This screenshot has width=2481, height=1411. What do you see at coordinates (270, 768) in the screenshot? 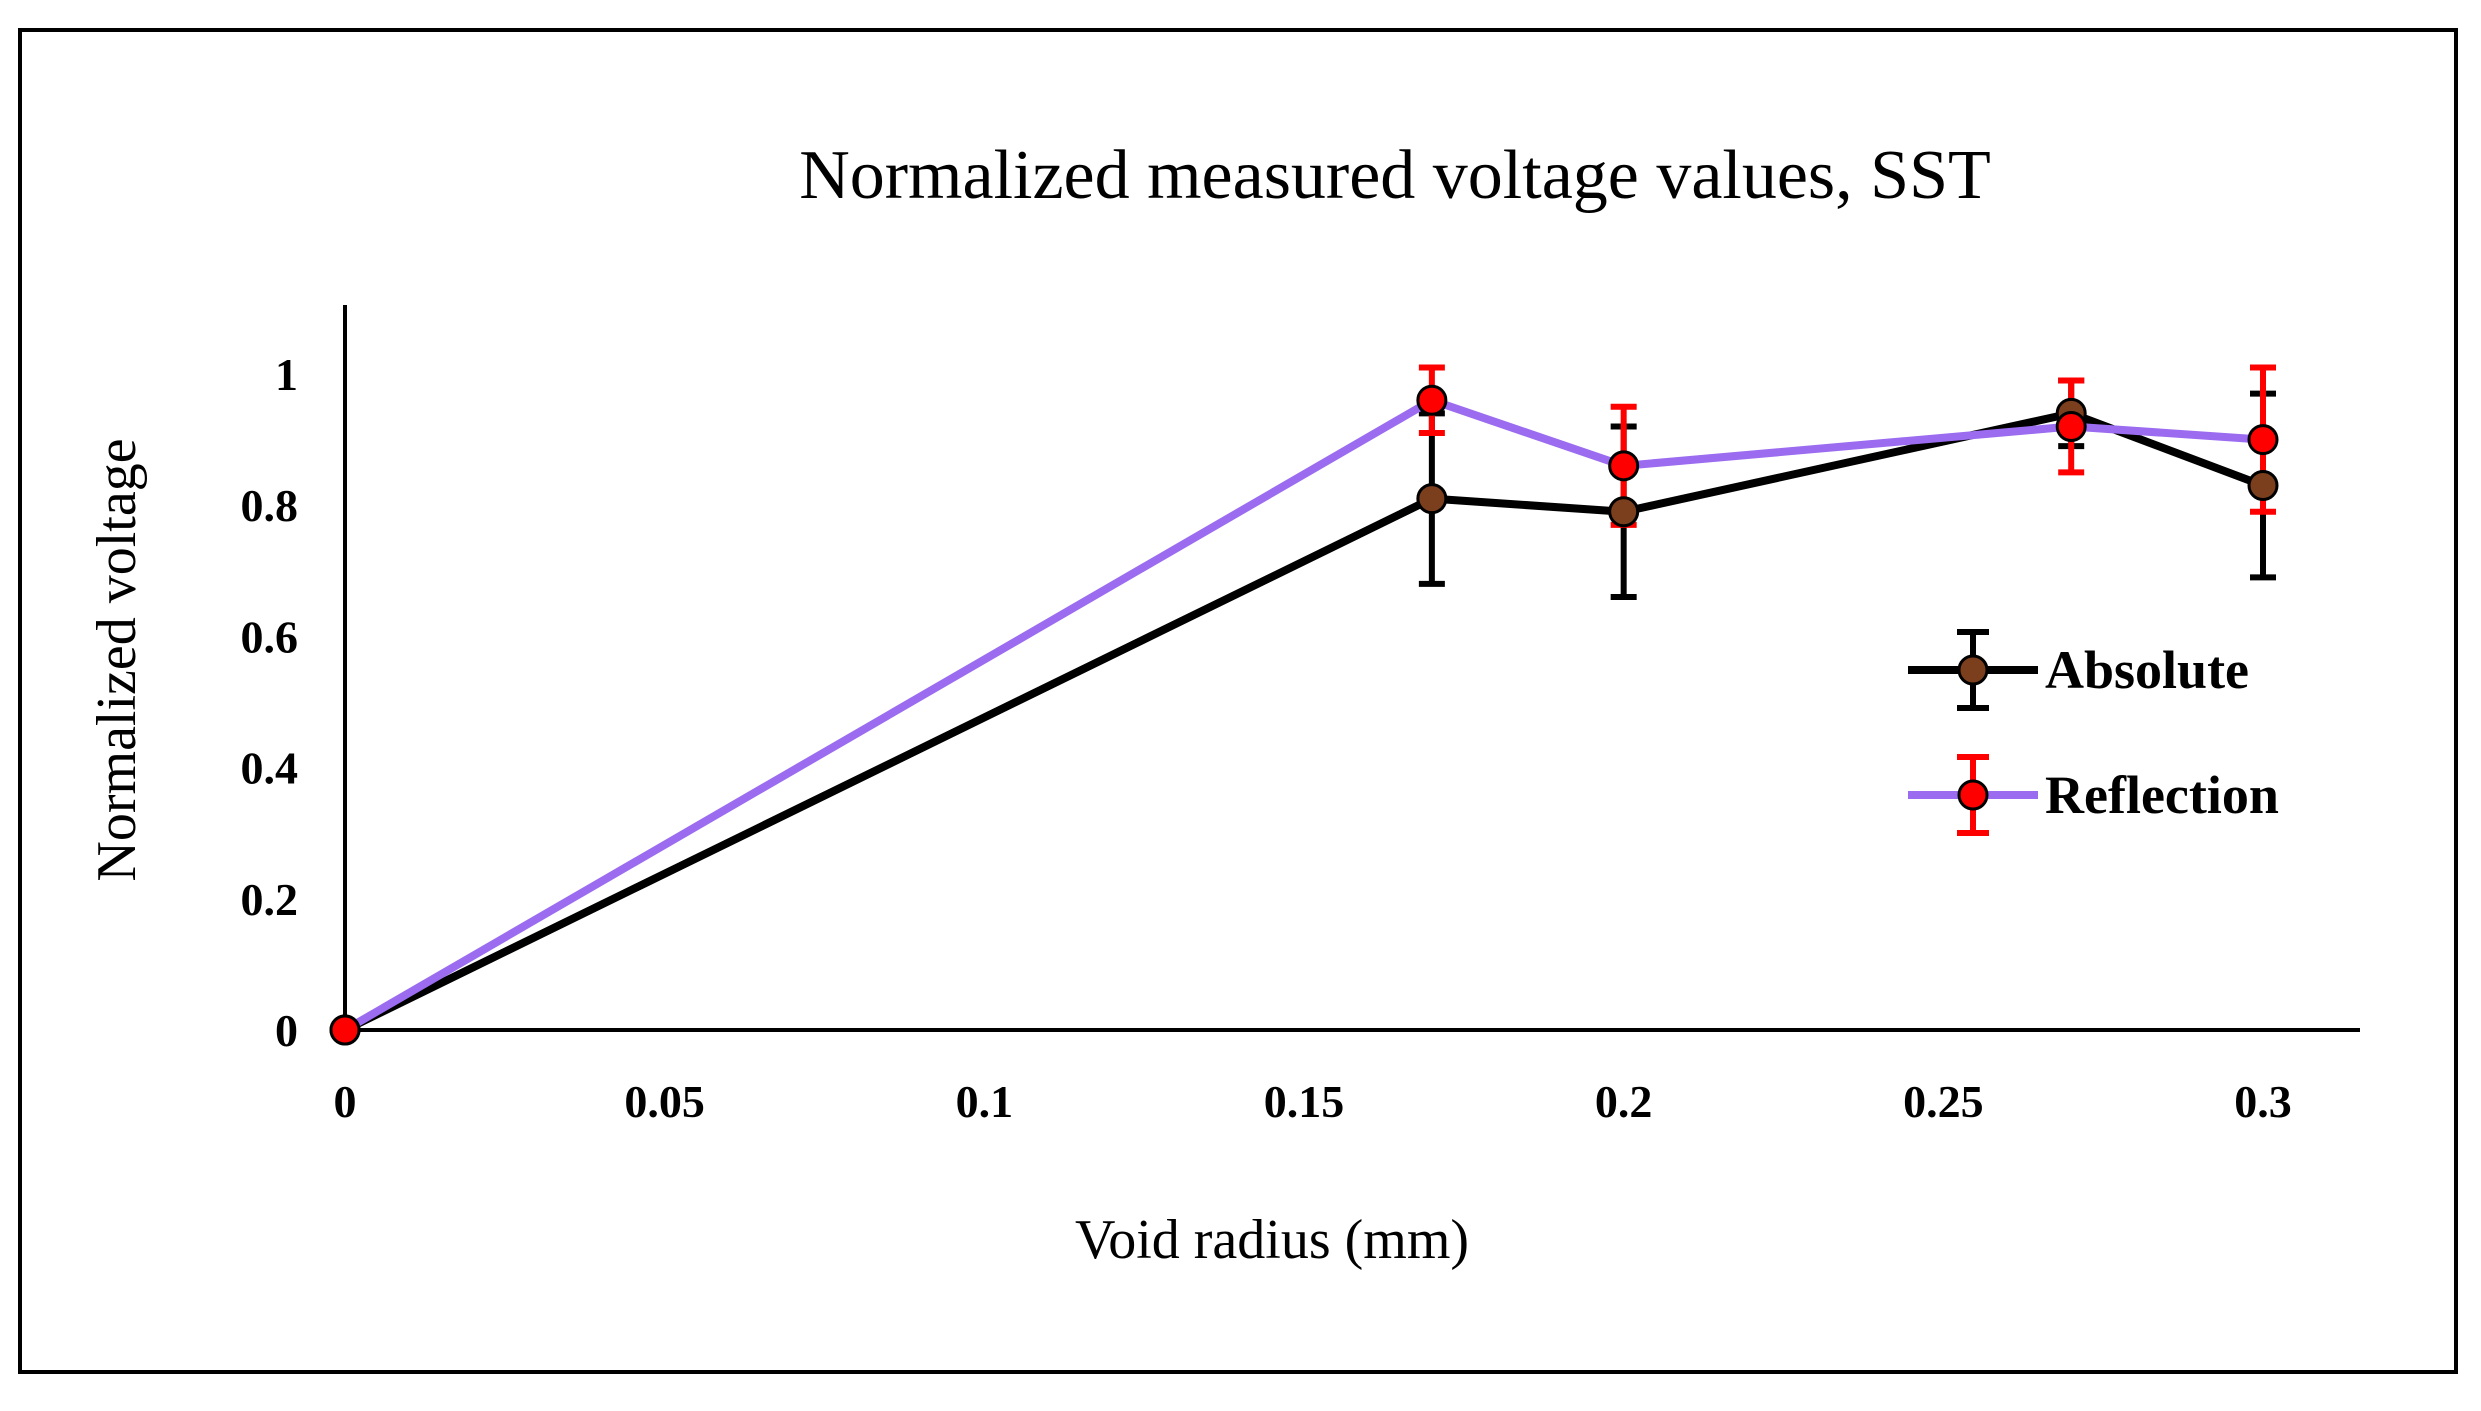
I see `y-tick-label: 0.4` at bounding box center [270, 768].